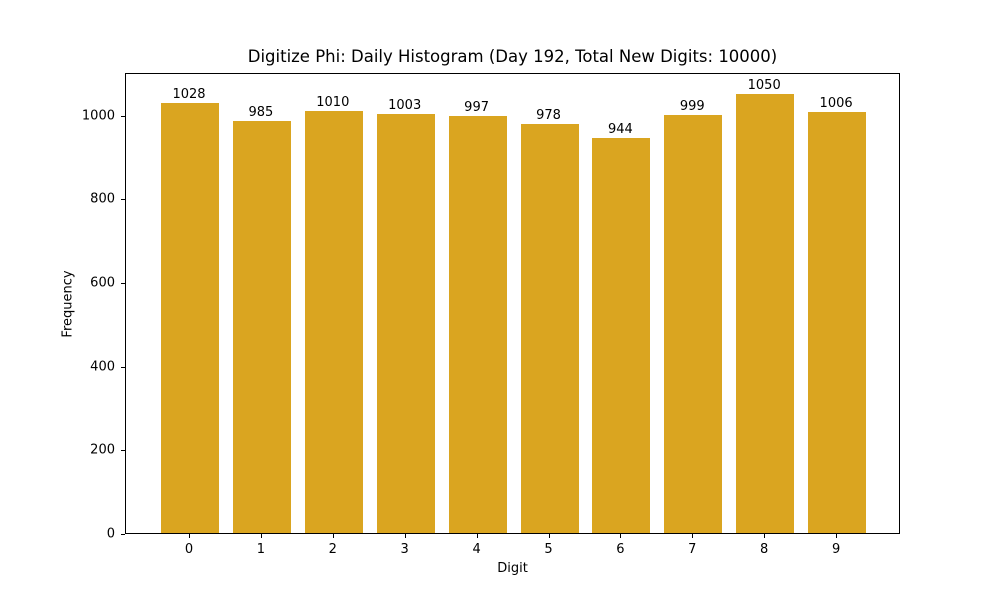 The height and width of the screenshot is (600, 1000). What do you see at coordinates (189, 549) in the screenshot?
I see `x-tick-label: 0` at bounding box center [189, 549].